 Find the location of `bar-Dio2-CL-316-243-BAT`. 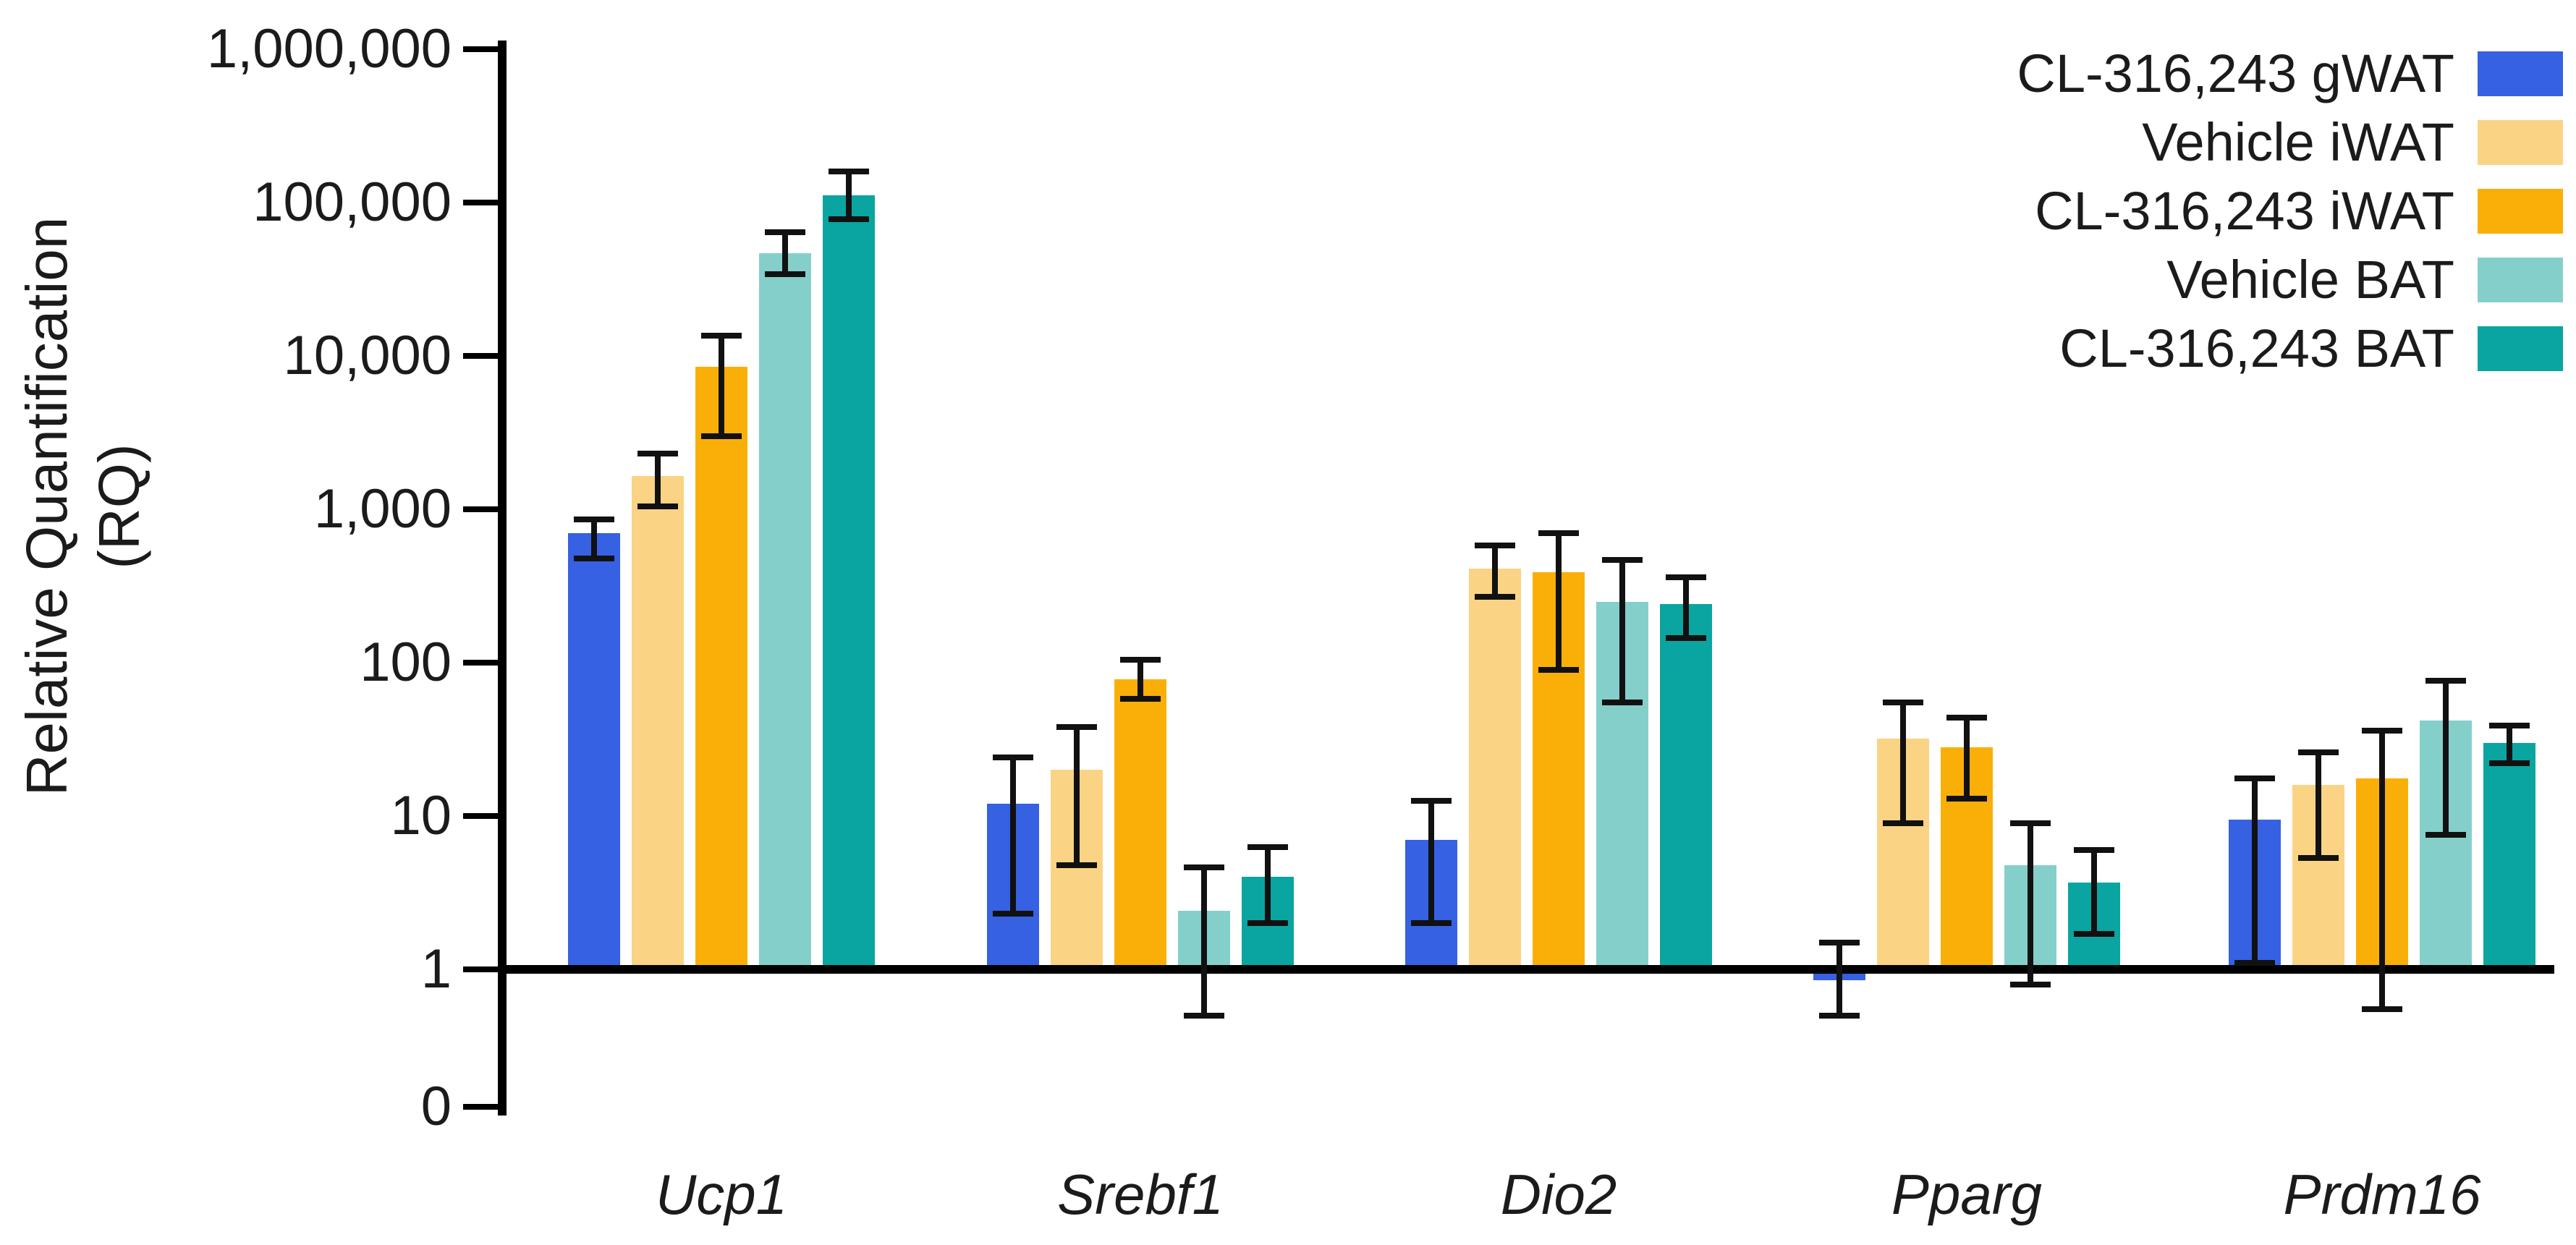

bar-Dio2-CL-316-243-BAT is located at coordinates (1686, 787).